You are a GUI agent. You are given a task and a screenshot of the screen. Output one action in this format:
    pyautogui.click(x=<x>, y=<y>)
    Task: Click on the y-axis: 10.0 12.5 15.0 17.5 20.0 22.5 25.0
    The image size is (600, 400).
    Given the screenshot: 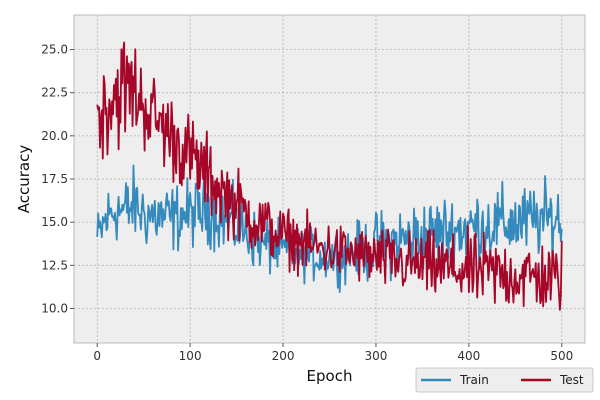 What is the action you would take?
    pyautogui.click(x=57, y=179)
    